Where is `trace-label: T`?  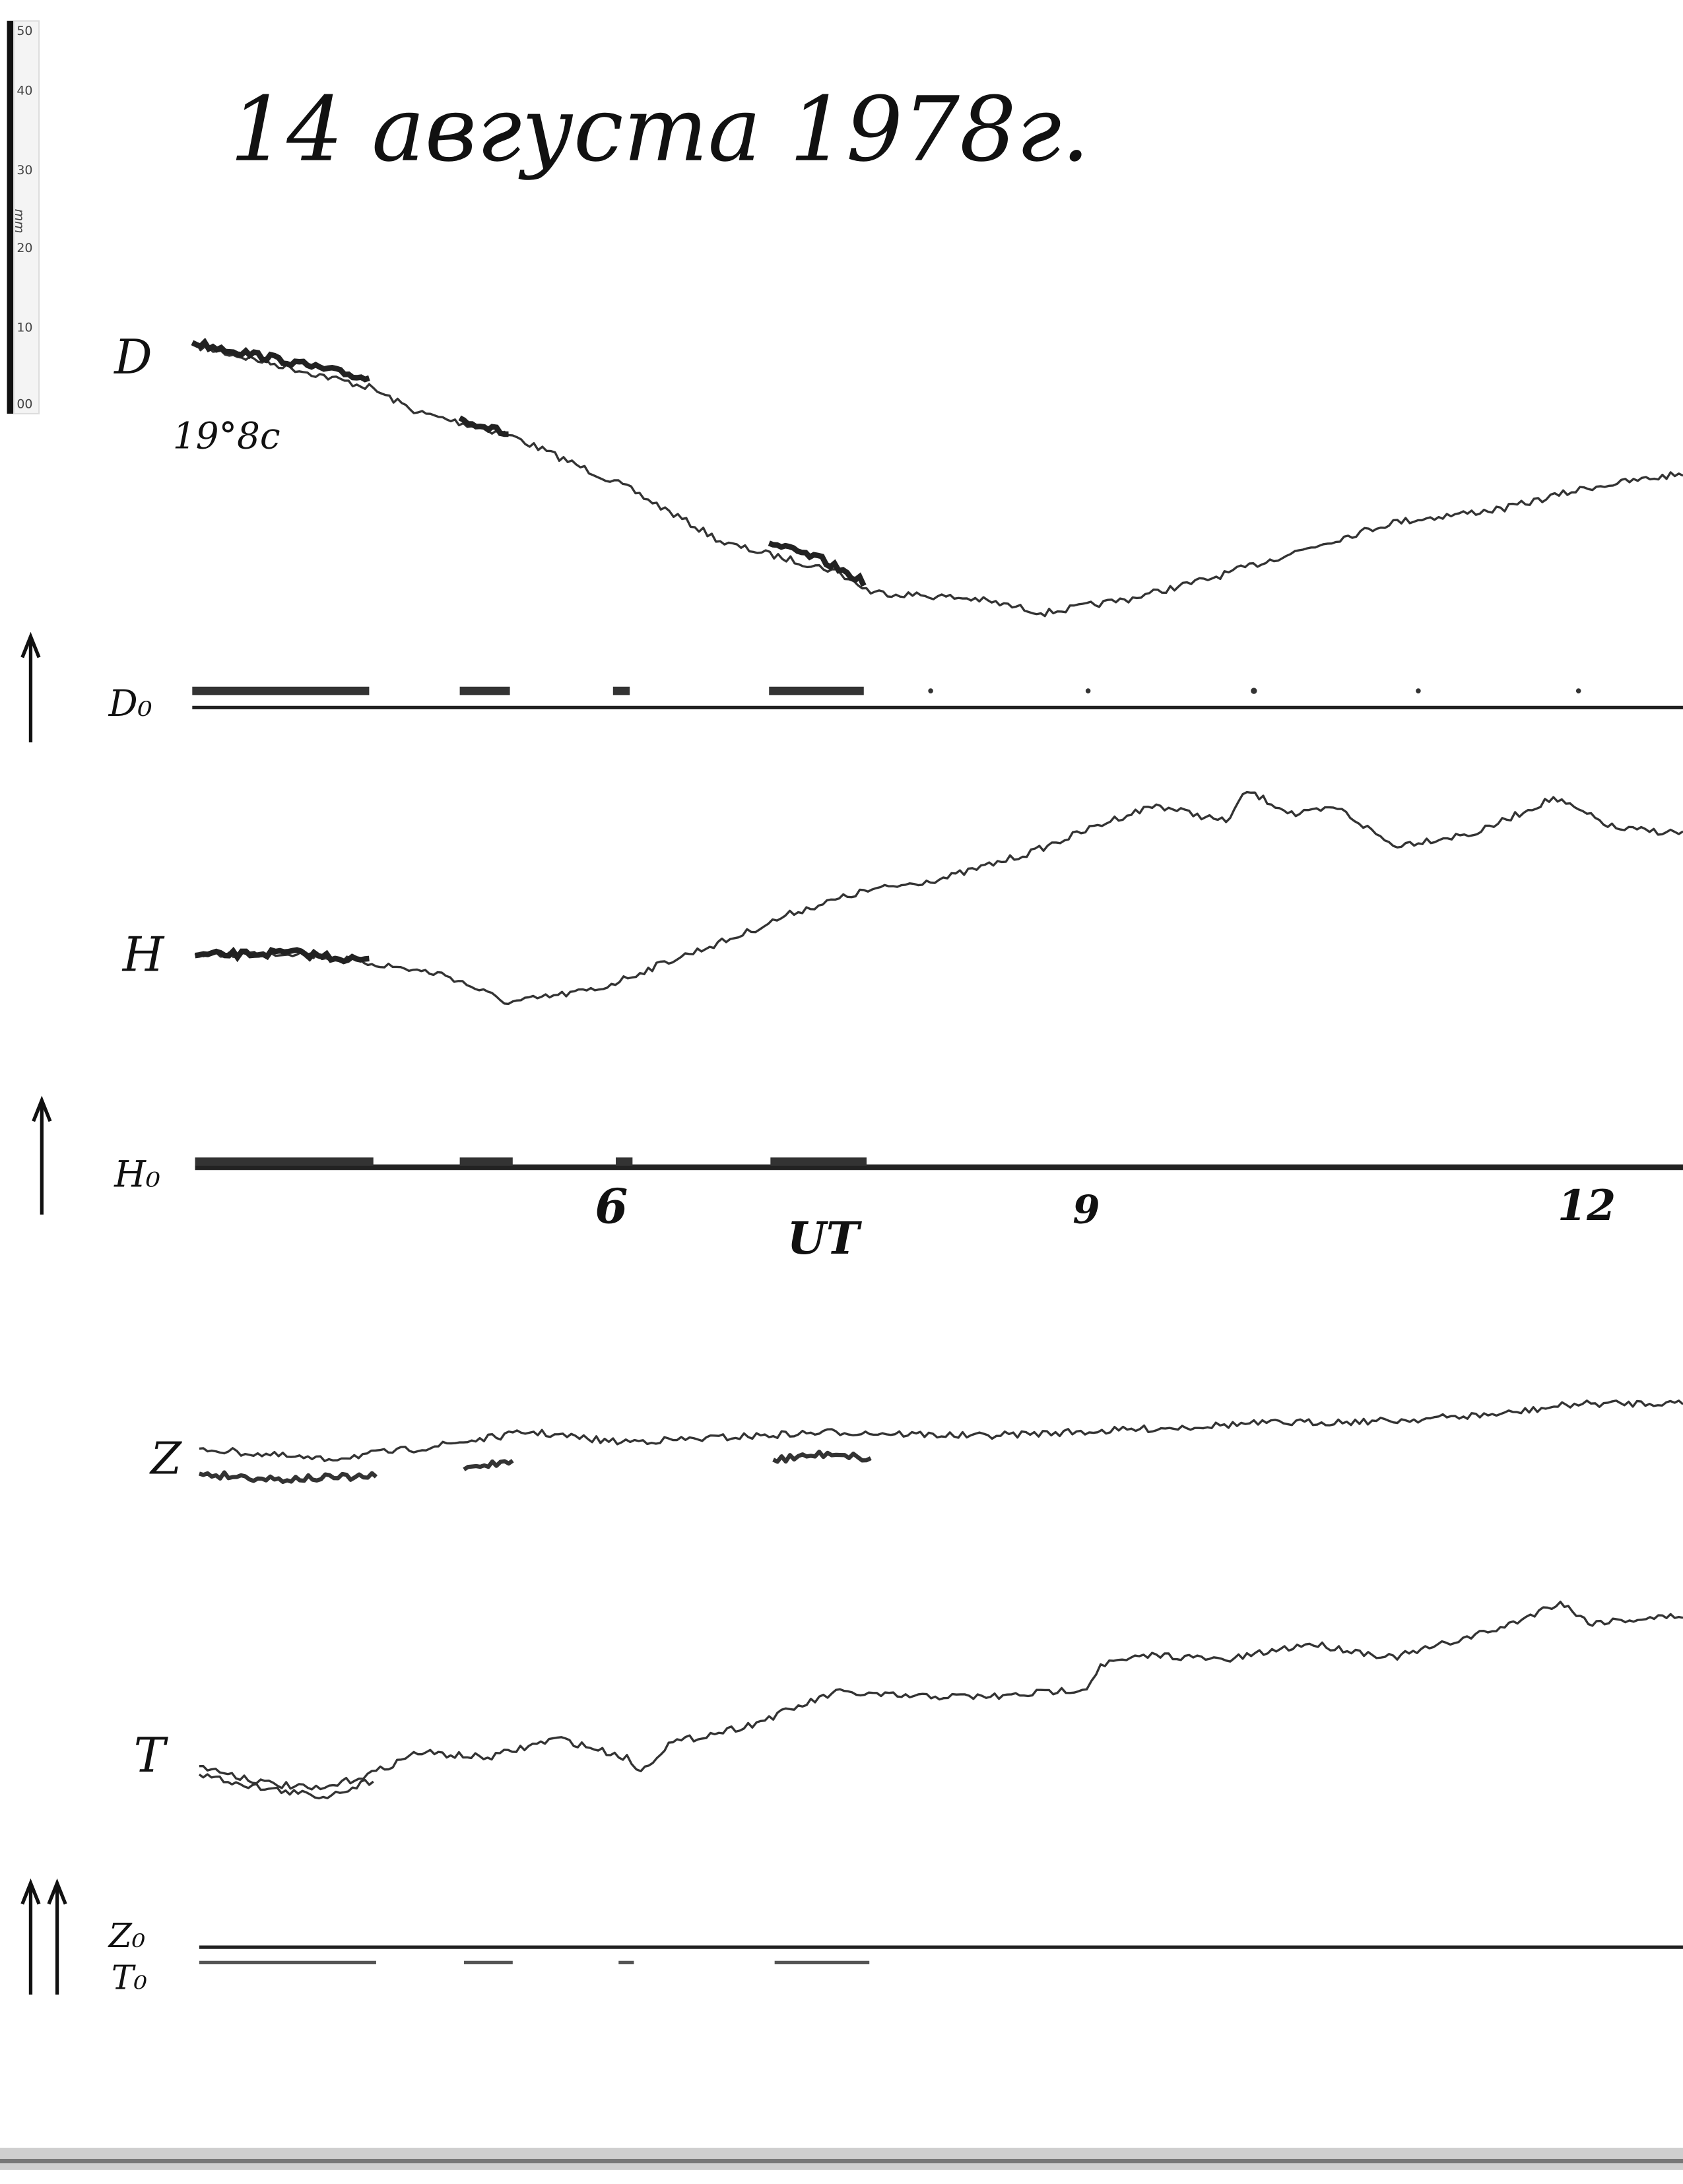 trace-label: T is located at coordinates (151, 1755).